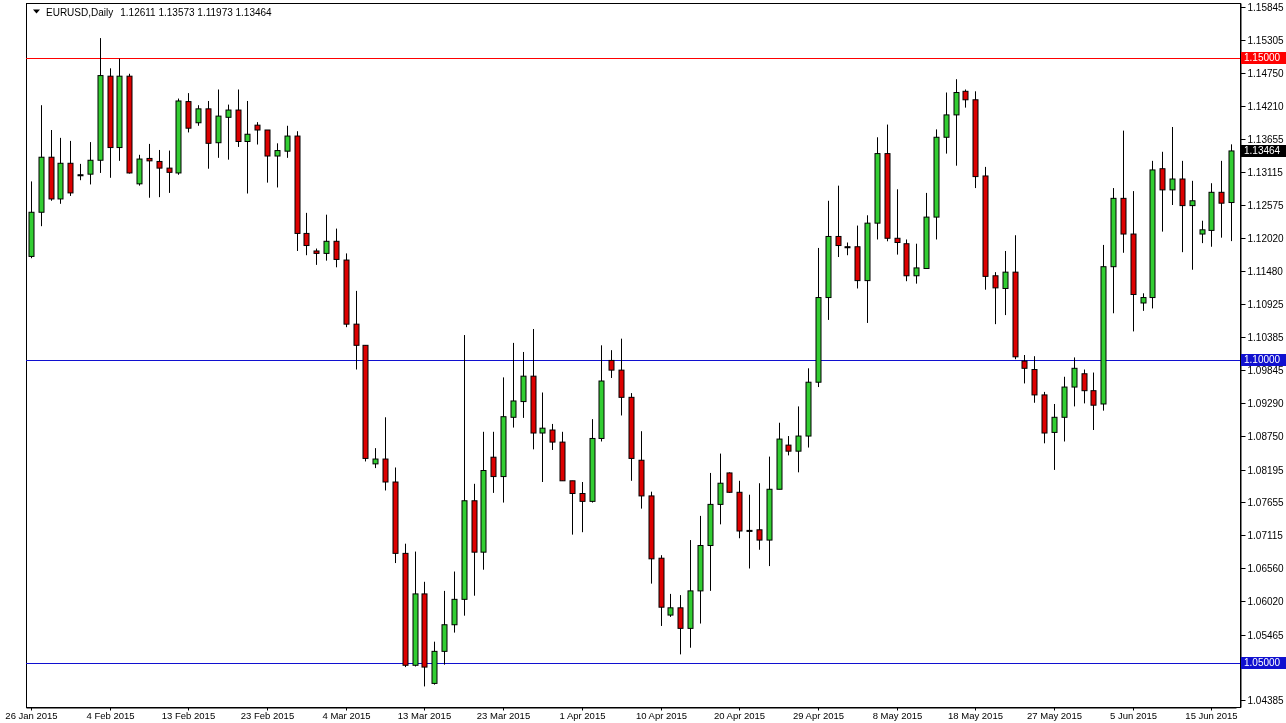  What do you see at coordinates (1133, 716) in the screenshot?
I see `x-tick-label: 5 Jun 2015` at bounding box center [1133, 716].